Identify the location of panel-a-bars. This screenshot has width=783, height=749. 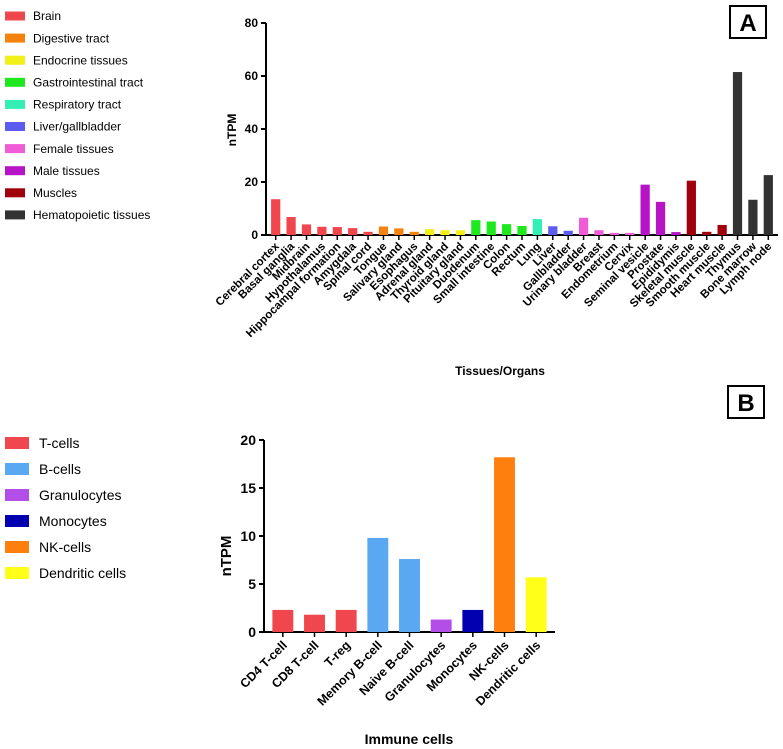
(522, 154).